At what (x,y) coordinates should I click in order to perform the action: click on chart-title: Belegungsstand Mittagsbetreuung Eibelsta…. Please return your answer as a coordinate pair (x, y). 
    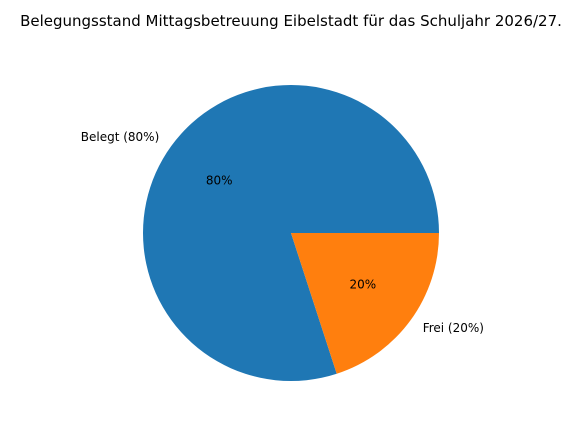
    Looking at the image, I should click on (291, 21).